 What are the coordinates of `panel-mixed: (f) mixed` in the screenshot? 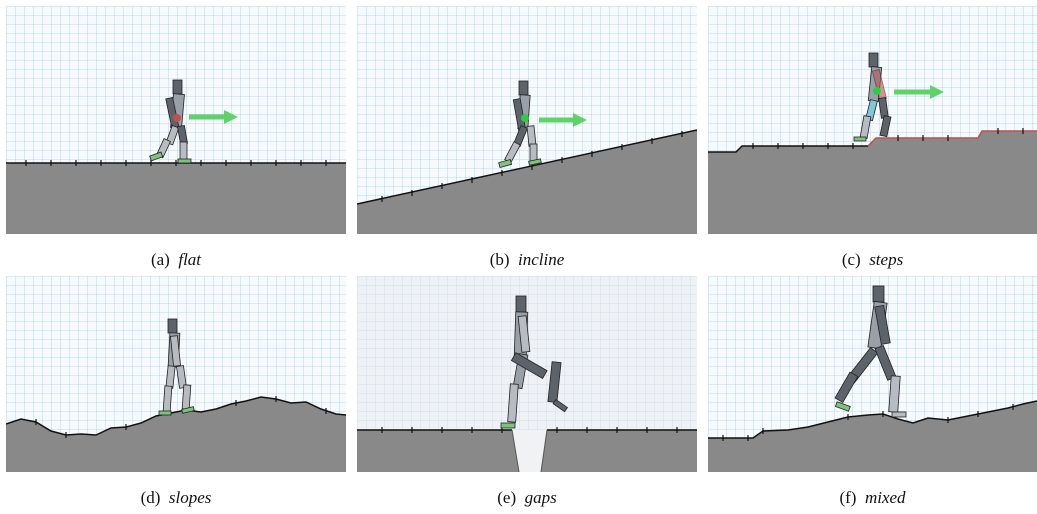 It's located at (872, 395).